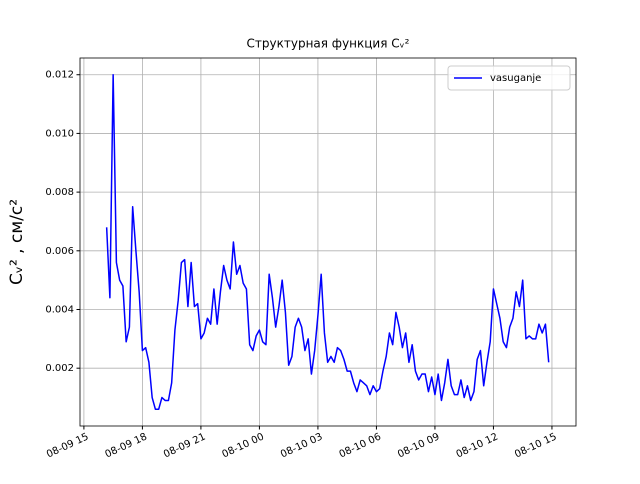 The image size is (640, 484). I want to click on y-tick-label: 0.010, so click(59, 133).